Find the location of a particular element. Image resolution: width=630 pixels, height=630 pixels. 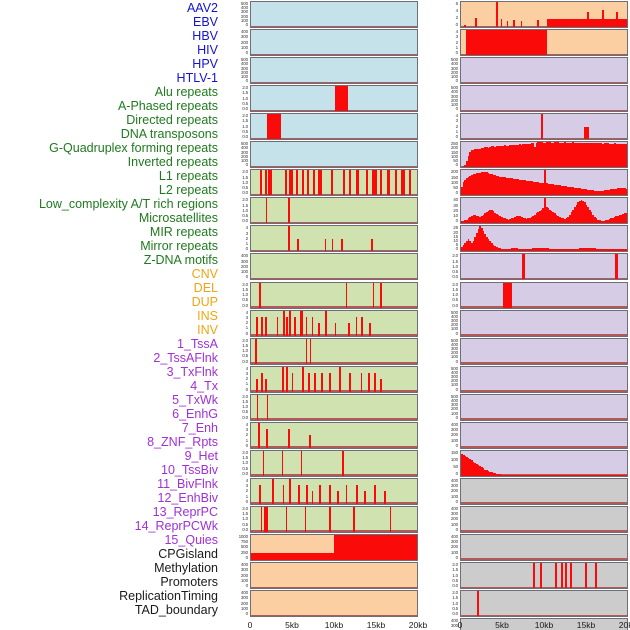

y-tick-label: 150 is located at coordinates (454, 152).